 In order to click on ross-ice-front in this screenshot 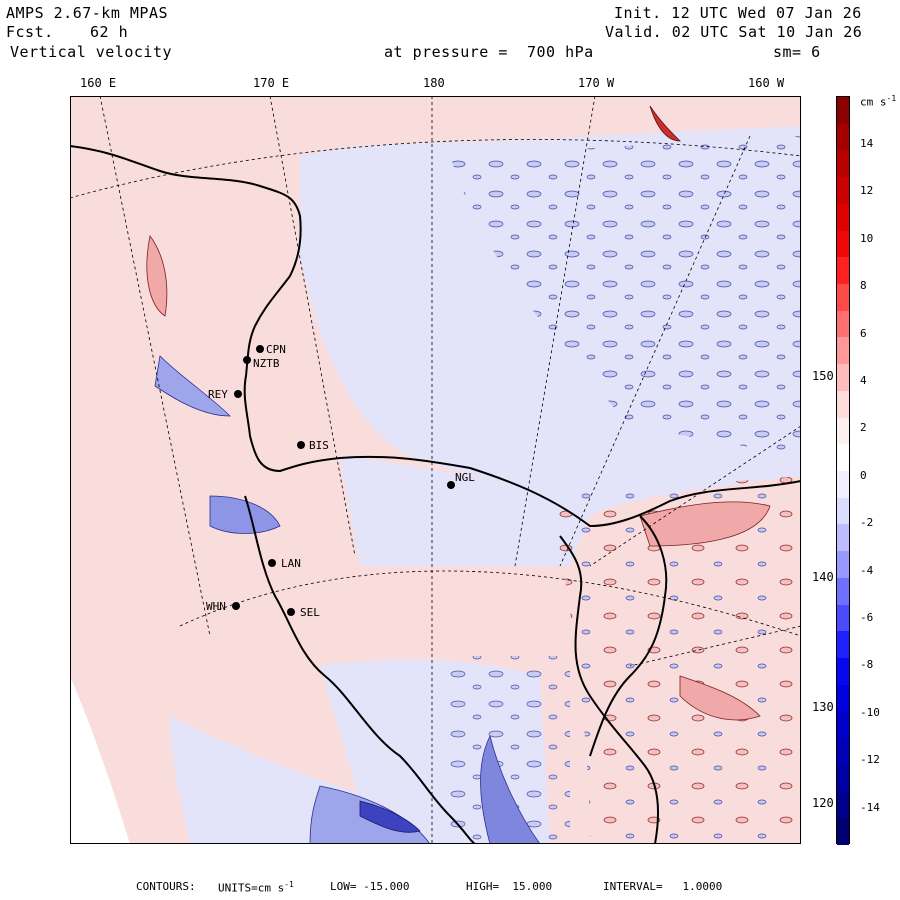, I will do `click(609, 689)`.